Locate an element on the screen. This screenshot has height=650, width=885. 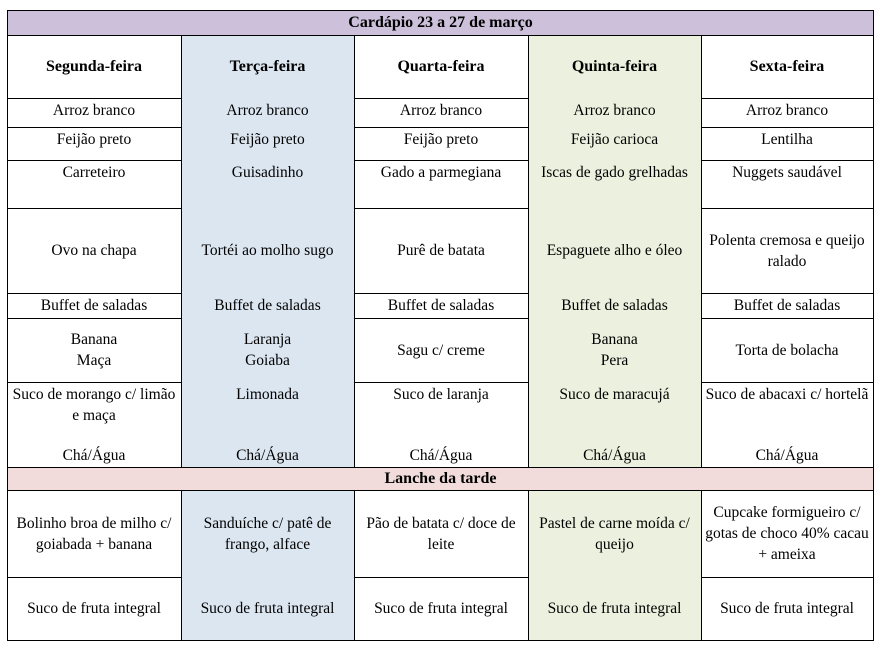
lunch-meat-text: Nuggets saudável is located at coordinates (787, 172).